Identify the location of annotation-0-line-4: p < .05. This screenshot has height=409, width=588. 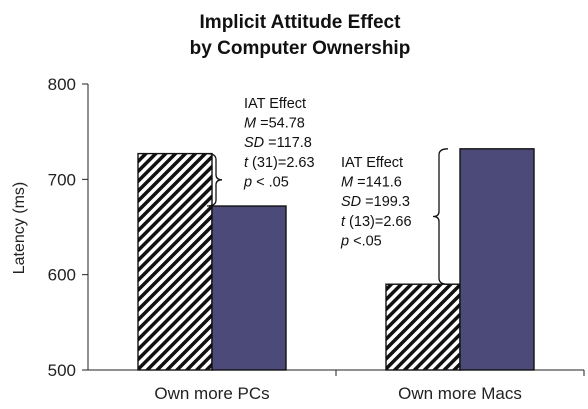
(266, 182).